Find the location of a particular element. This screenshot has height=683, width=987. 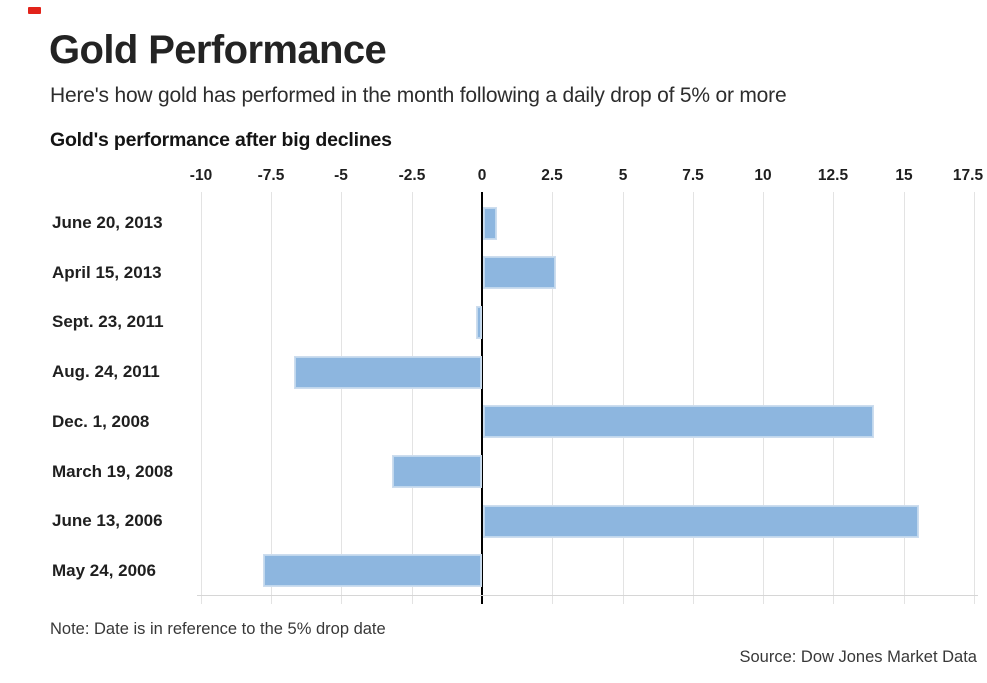

x-tick-label: 7.5 is located at coordinates (693, 175).